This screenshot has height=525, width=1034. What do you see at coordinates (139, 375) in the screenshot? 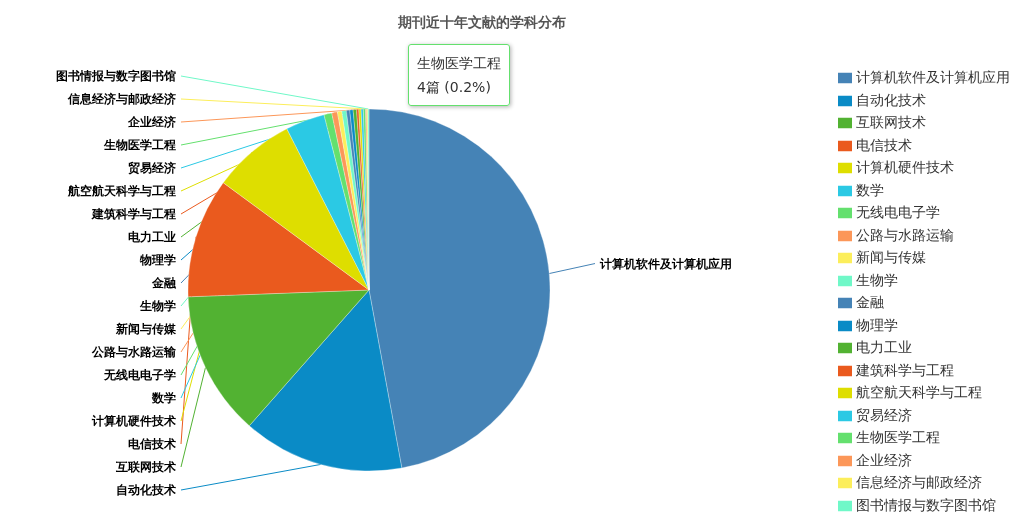
I see `slice-label: 无线电电子学` at bounding box center [139, 375].